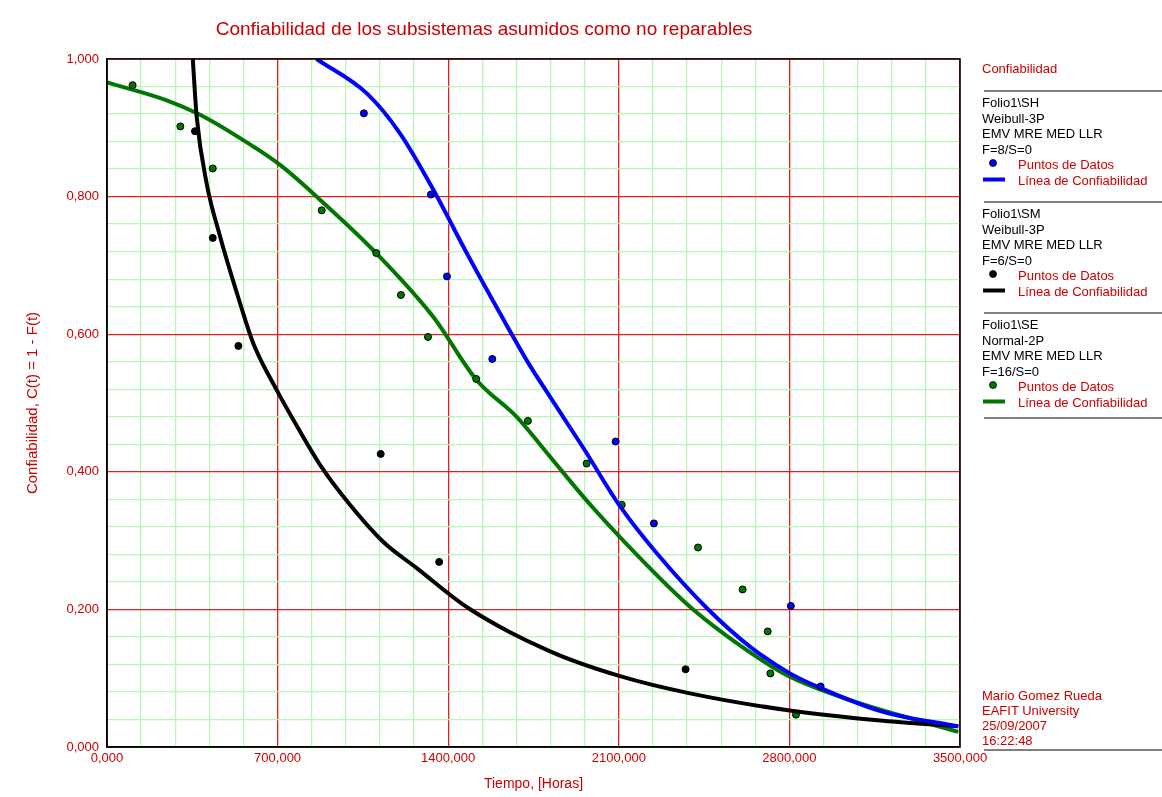 The width and height of the screenshot is (1162, 797). What do you see at coordinates (1042, 695) in the screenshot?
I see `text: Mario Gomez Rueda` at bounding box center [1042, 695].